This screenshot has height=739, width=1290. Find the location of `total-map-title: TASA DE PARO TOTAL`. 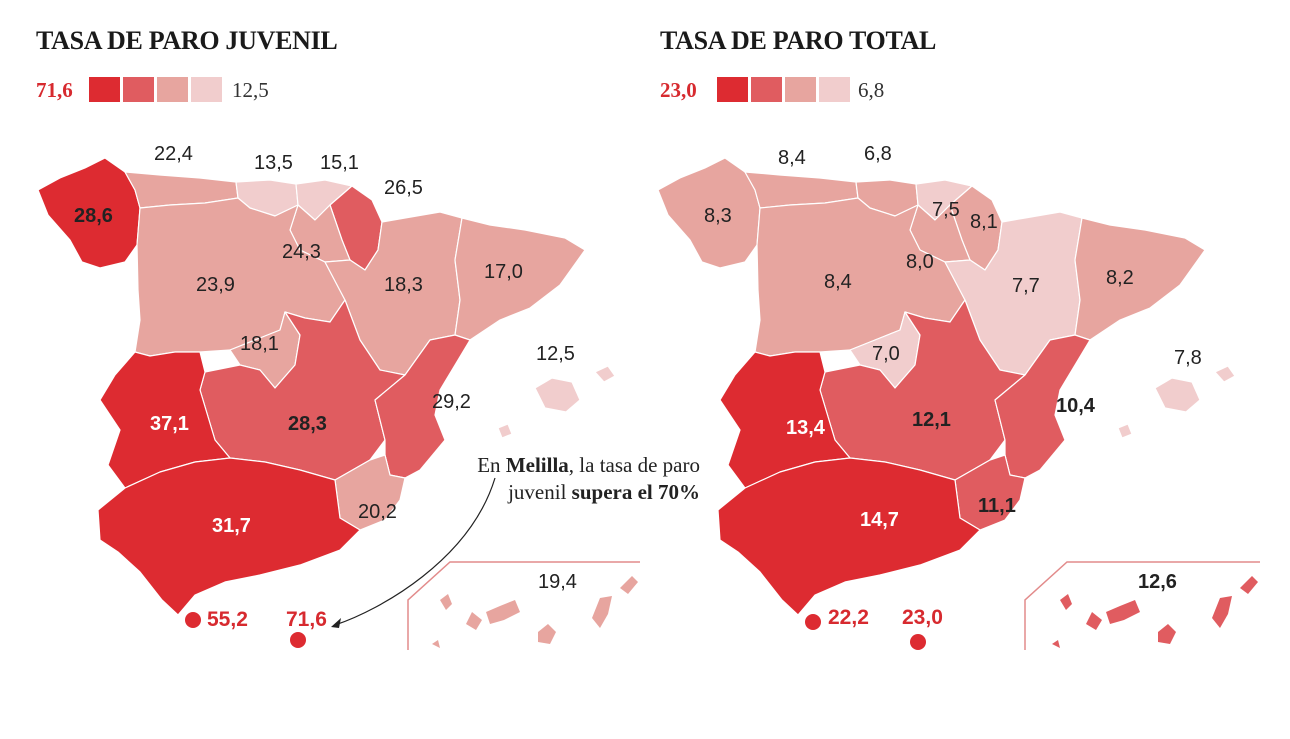

total-map-title: TASA DE PARO TOTAL is located at coordinates (798, 40).